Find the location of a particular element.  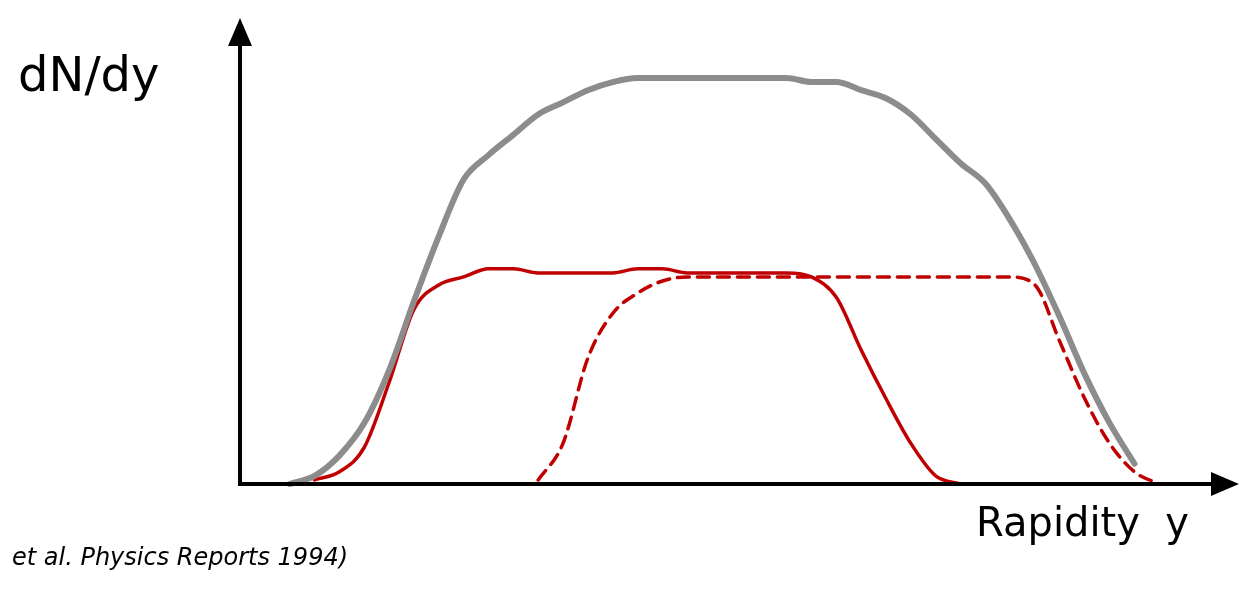

text: et al. Physics Reports 1994) is located at coordinates (180, 557).